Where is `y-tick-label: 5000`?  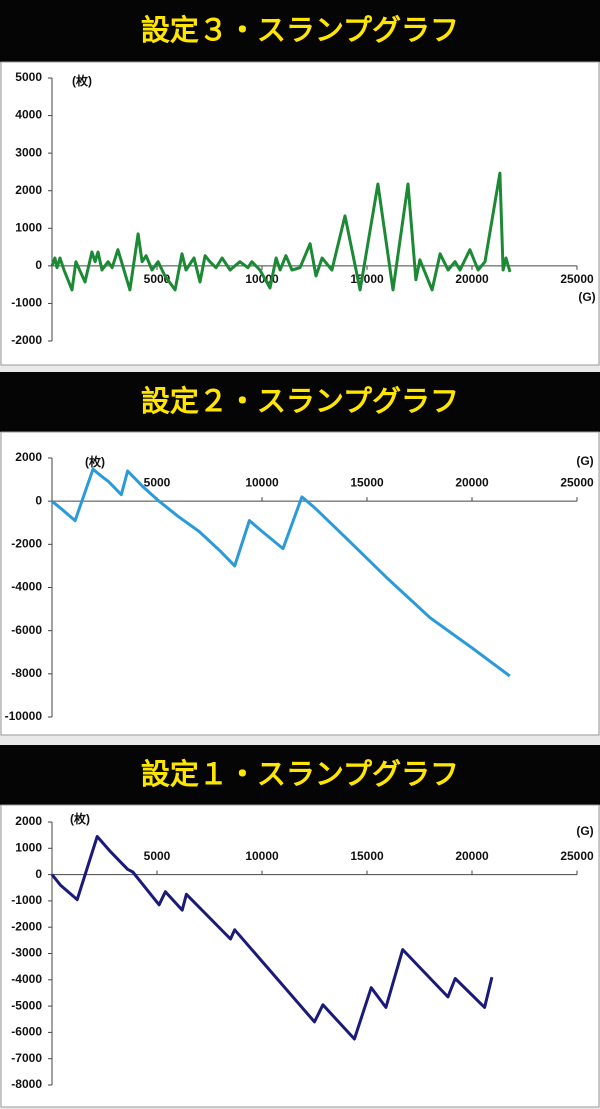
y-tick-label: 5000 is located at coordinates (28, 77).